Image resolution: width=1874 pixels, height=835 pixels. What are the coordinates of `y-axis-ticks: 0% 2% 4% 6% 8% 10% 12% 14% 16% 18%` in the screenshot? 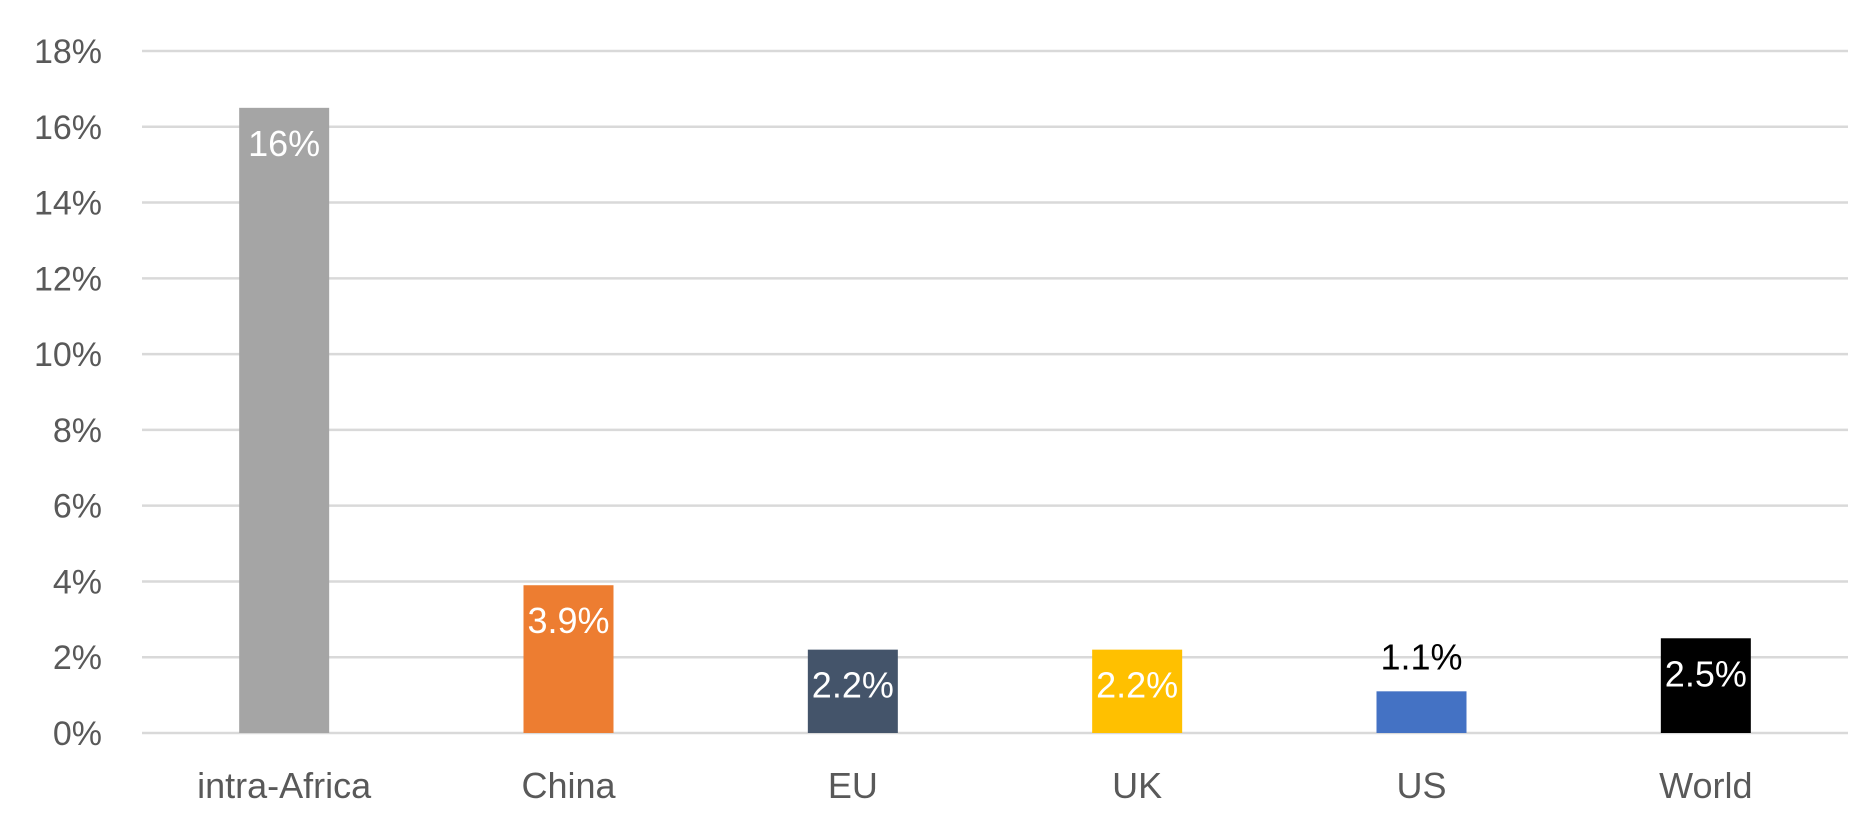 It's located at (68, 393).